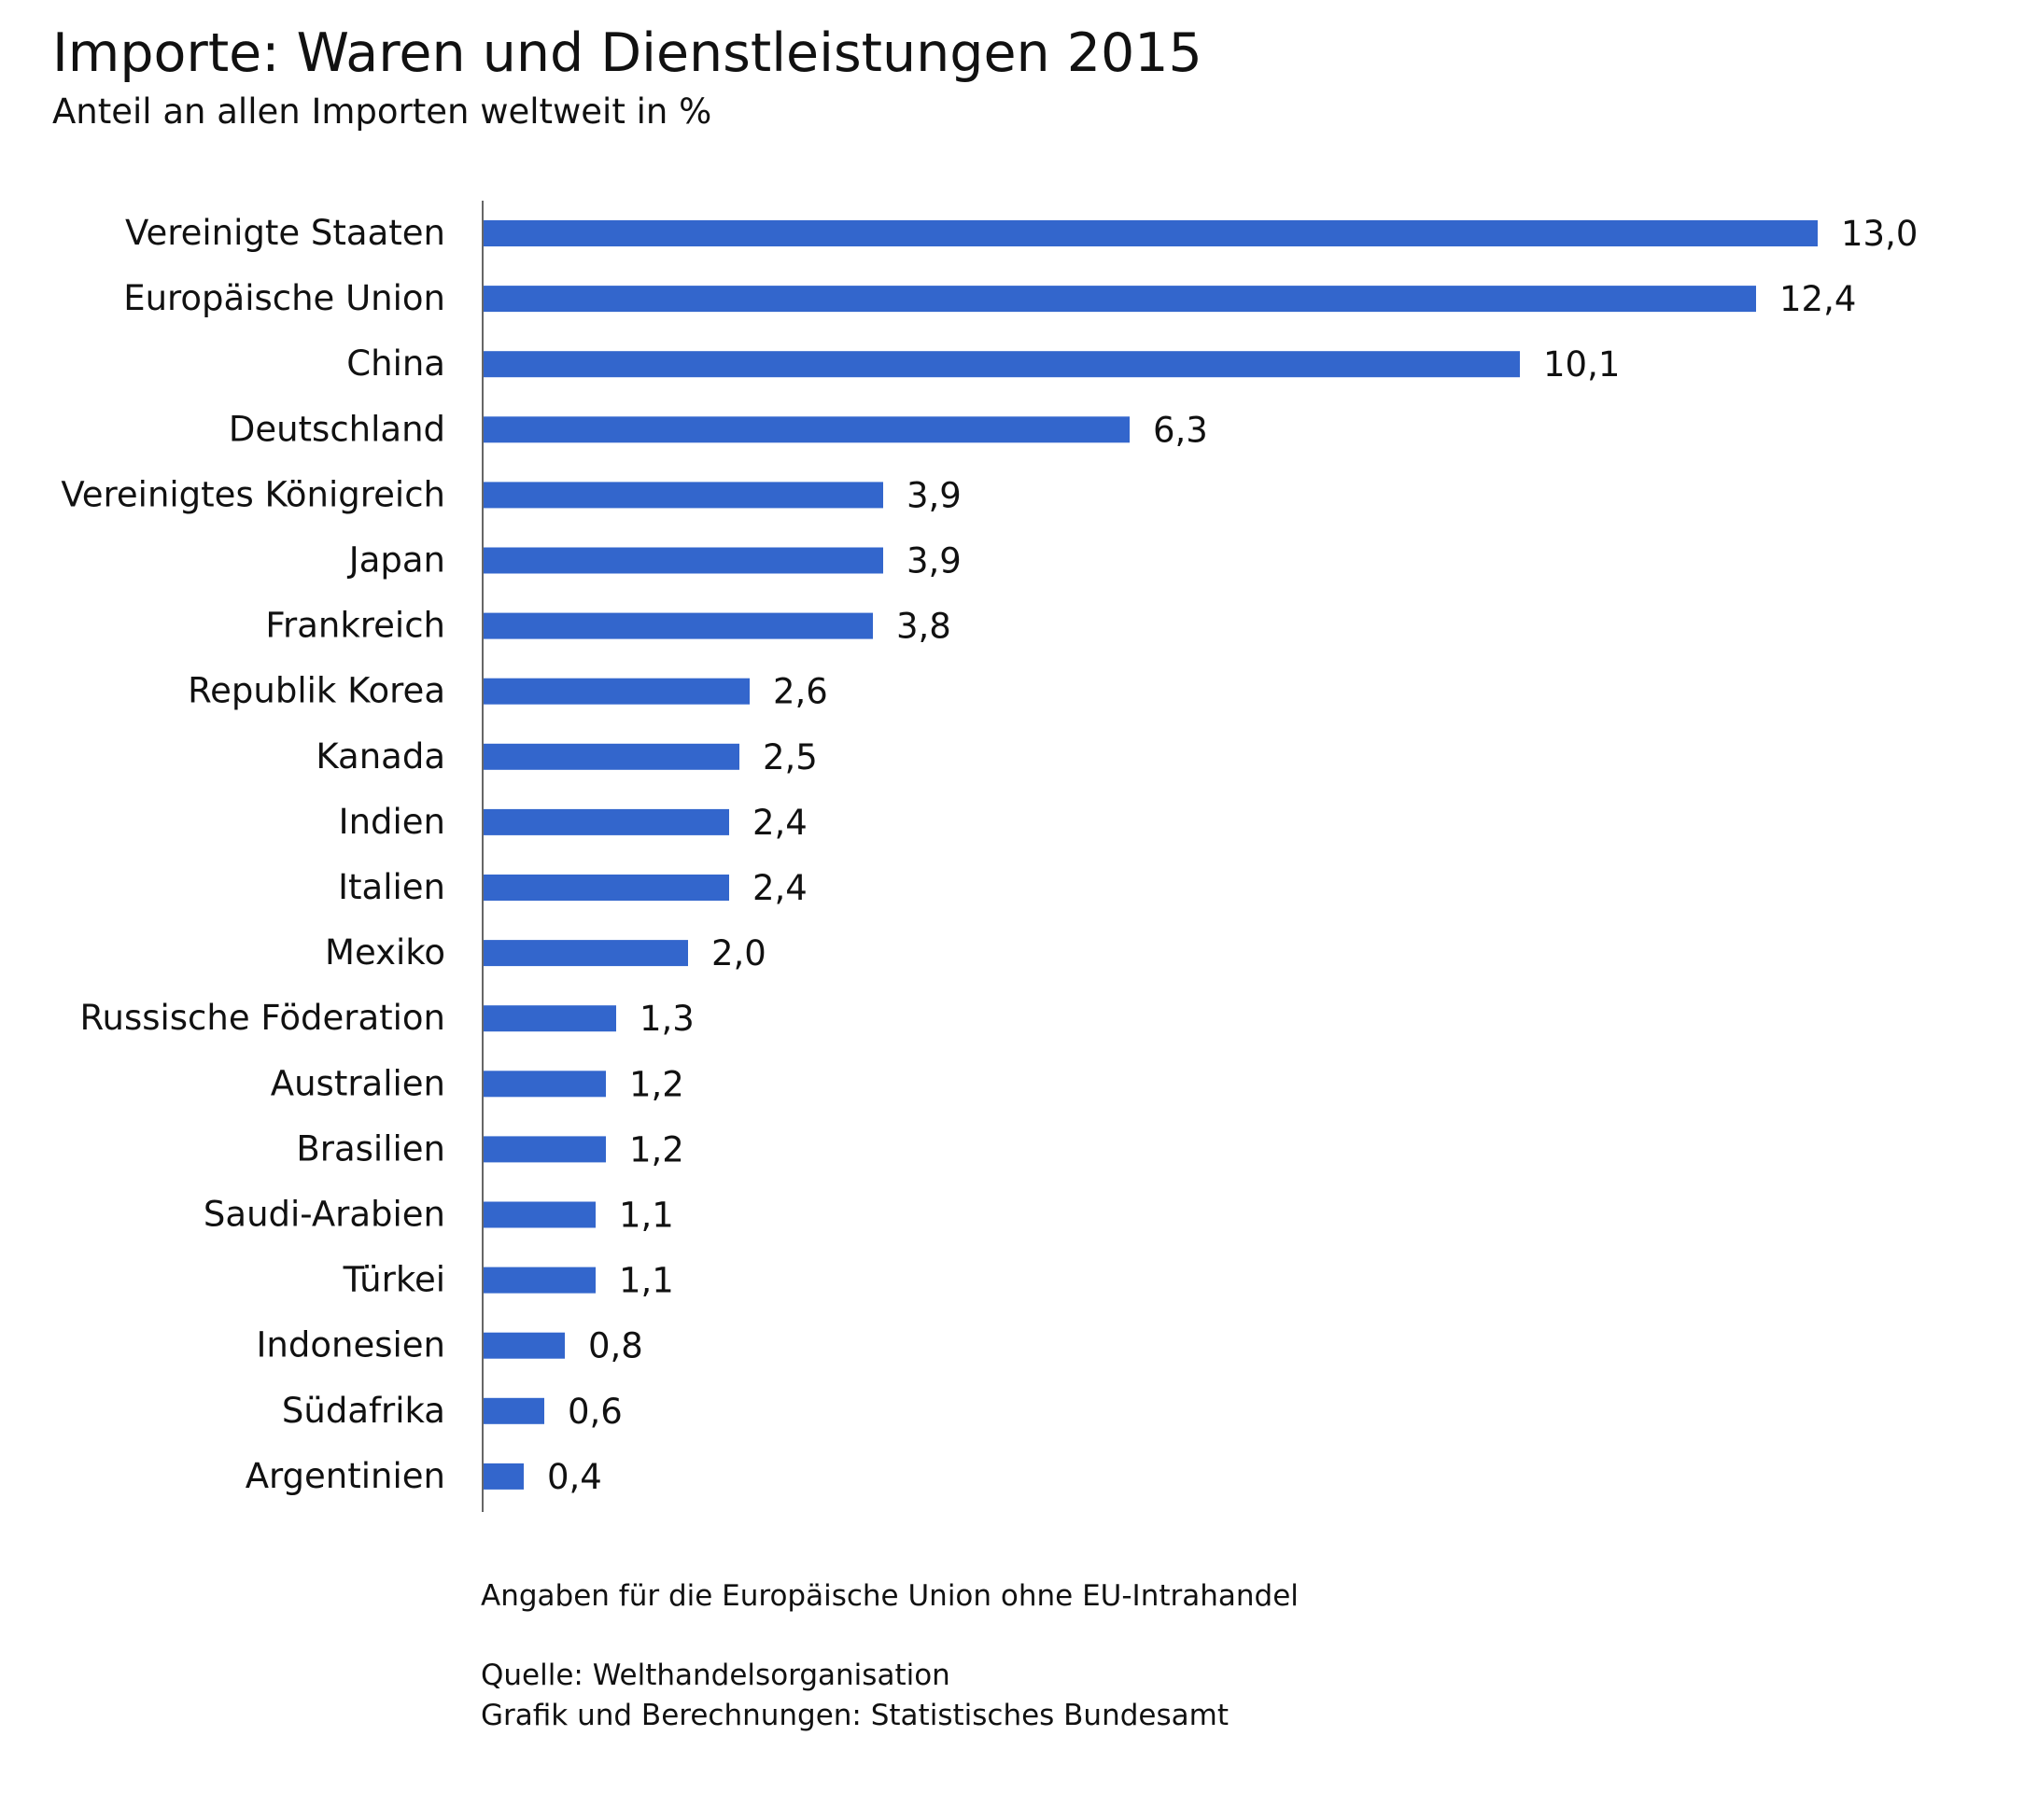  What do you see at coordinates (1880, 234) in the screenshot?
I see `value-label: 13,0` at bounding box center [1880, 234].